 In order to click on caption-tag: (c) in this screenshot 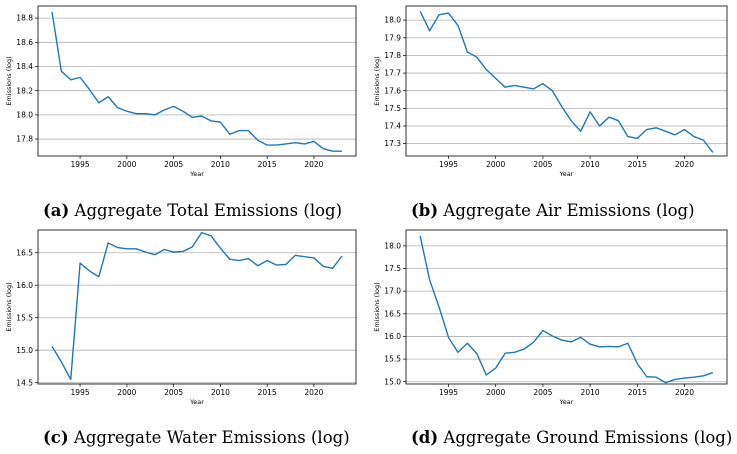, I will do `click(56, 437)`.